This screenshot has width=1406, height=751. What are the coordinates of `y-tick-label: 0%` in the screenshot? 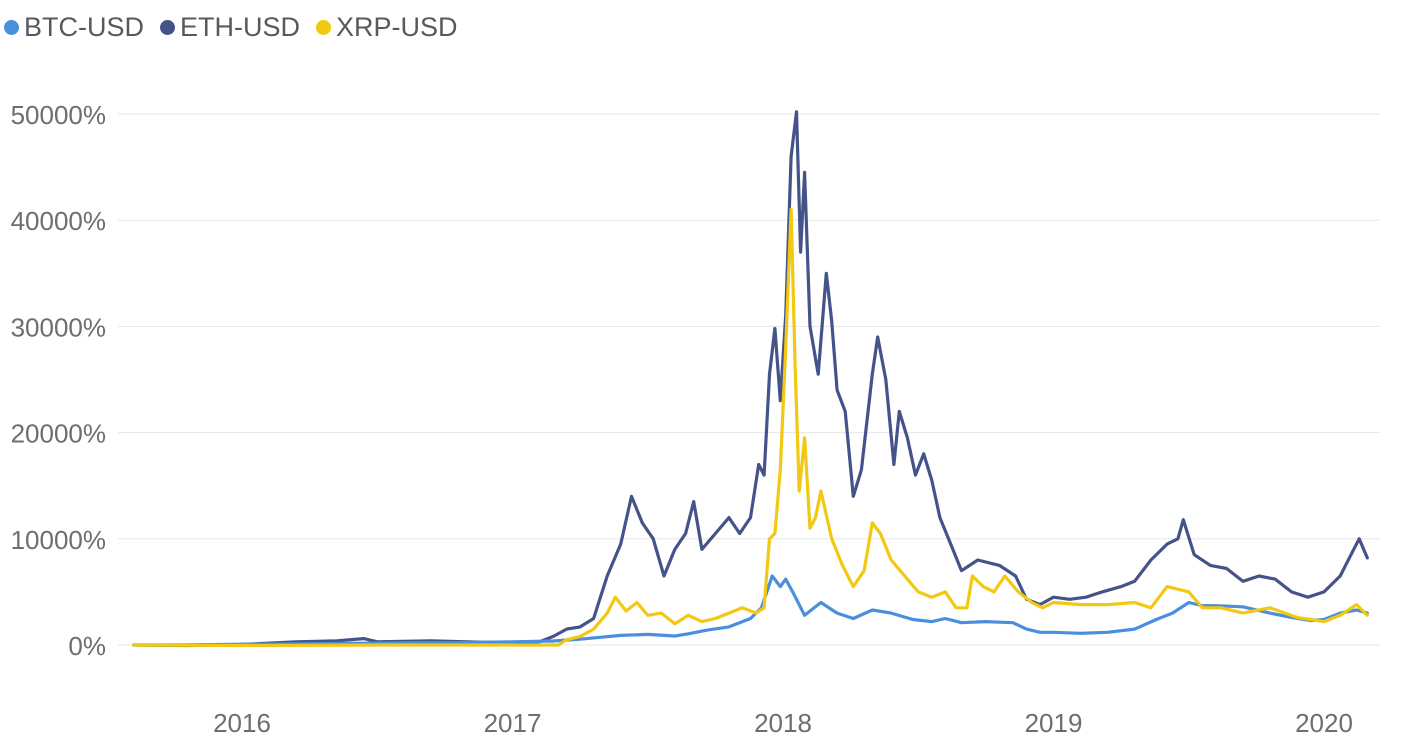 It's located at (87, 646).